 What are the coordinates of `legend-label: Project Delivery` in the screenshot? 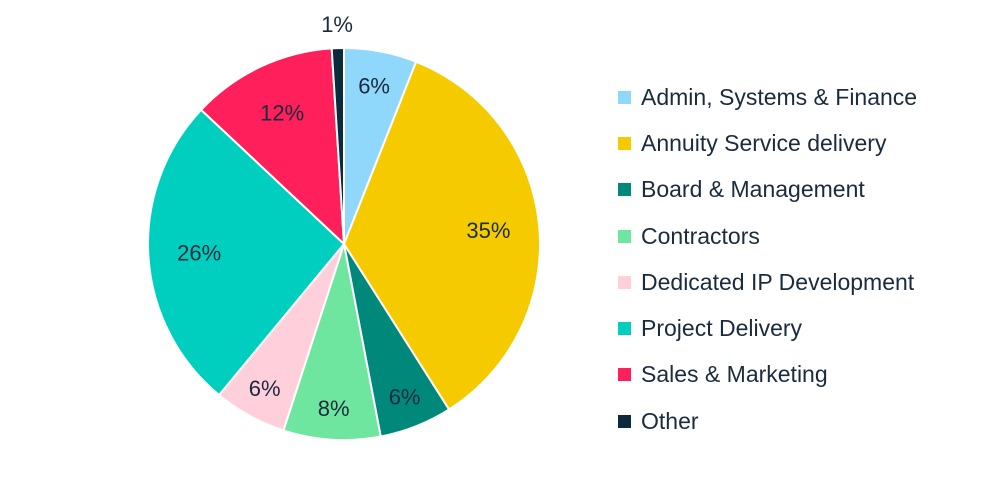 It's located at (722, 328).